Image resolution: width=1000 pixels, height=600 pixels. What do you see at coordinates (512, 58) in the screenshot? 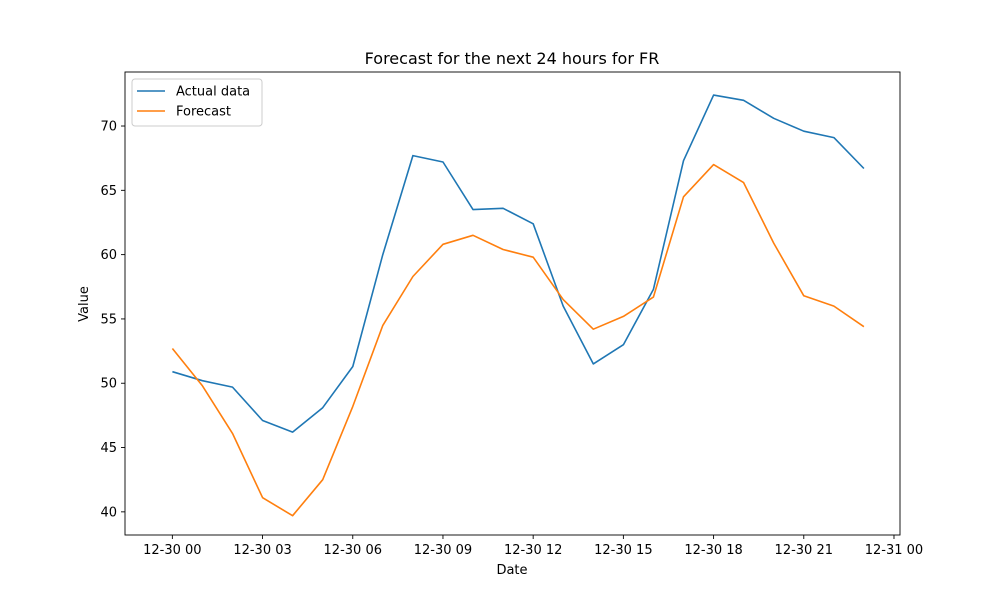
I see `chart-title: Forecast for the next 24 hours for FR` at bounding box center [512, 58].